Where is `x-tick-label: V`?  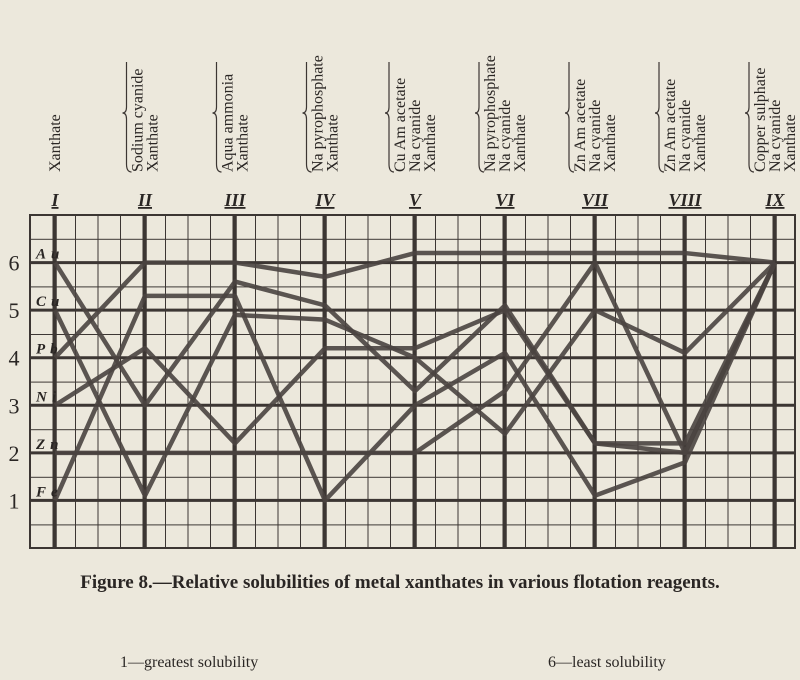 x-tick-label: V is located at coordinates (416, 200).